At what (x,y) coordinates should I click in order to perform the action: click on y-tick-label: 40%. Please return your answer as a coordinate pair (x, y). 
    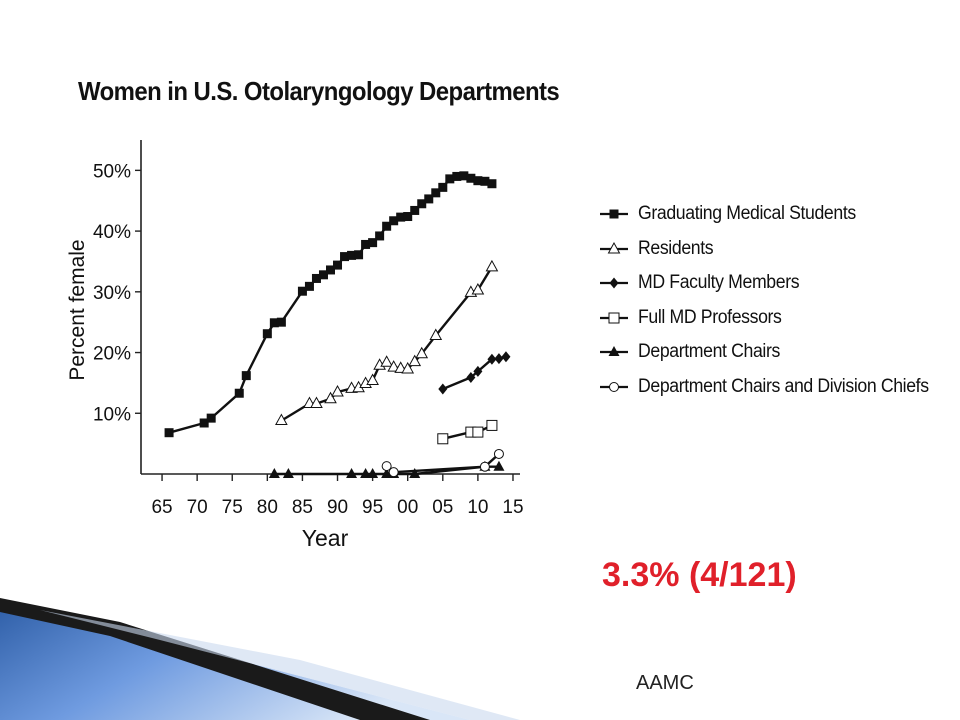
    Looking at the image, I should click on (112, 232).